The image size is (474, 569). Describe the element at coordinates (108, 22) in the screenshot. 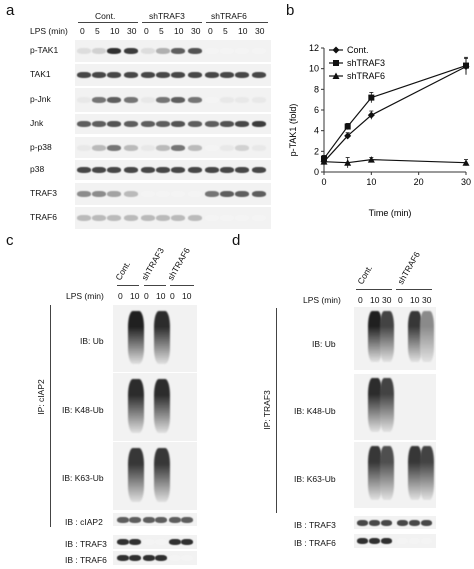

I see `group-line-cont` at that location.